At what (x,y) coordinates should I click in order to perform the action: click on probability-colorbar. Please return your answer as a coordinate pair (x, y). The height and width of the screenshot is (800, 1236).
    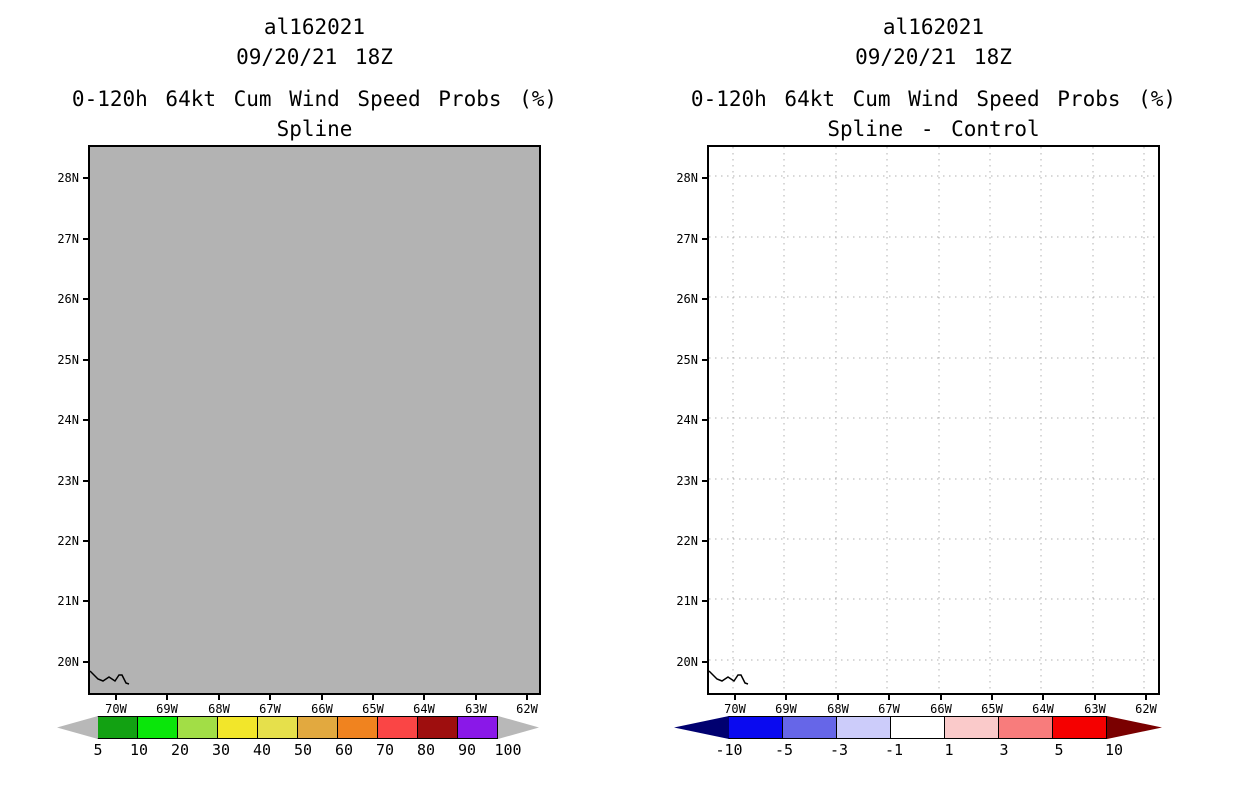
    Looking at the image, I should click on (298, 727).